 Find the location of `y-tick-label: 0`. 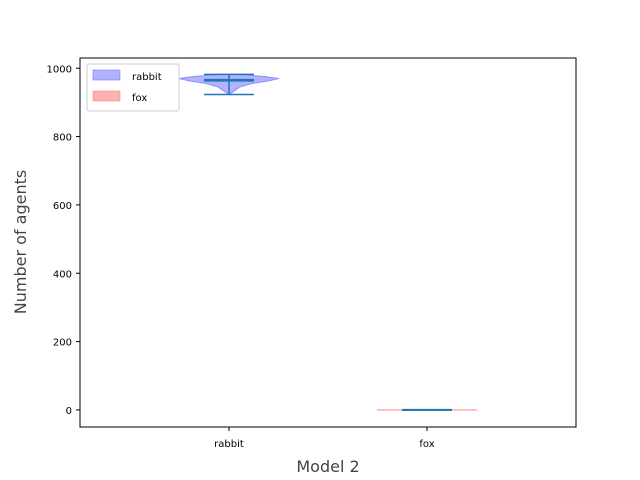

y-tick-label: 0 is located at coordinates (69, 411).